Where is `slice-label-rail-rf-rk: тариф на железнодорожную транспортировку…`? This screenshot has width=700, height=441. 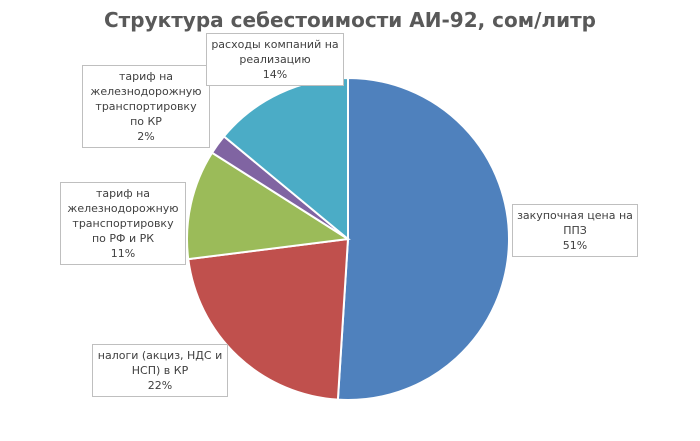
slice-label-rail-rf-rk: тариф на железнодорожную транспортировку… is located at coordinates (123, 223).